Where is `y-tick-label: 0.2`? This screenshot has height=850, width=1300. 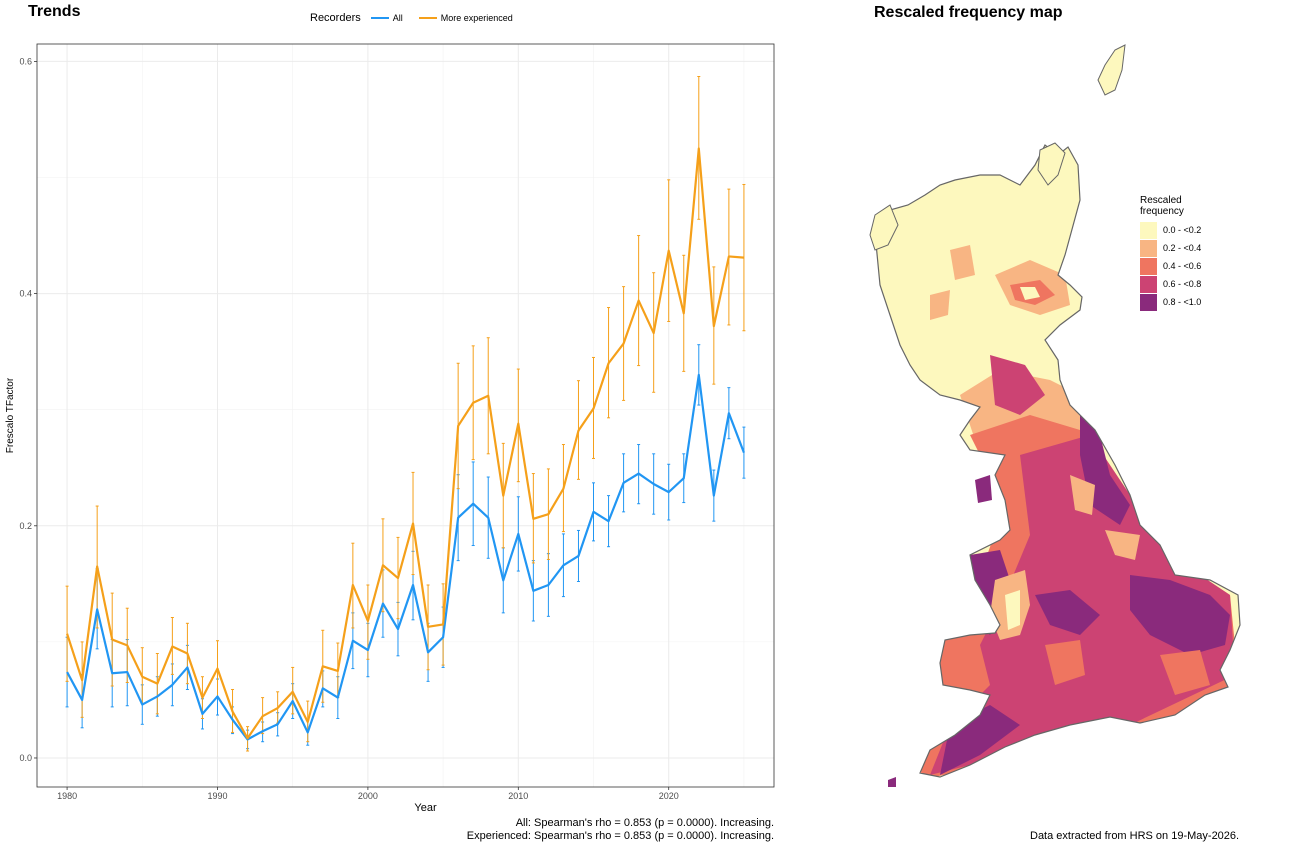 y-tick-label: 0.2 is located at coordinates (25, 526).